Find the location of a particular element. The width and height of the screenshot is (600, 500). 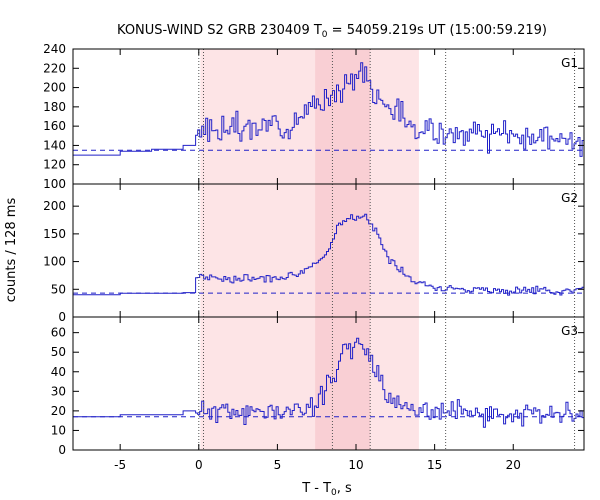

x-tick-label-1: 0 is located at coordinates (199, 465).